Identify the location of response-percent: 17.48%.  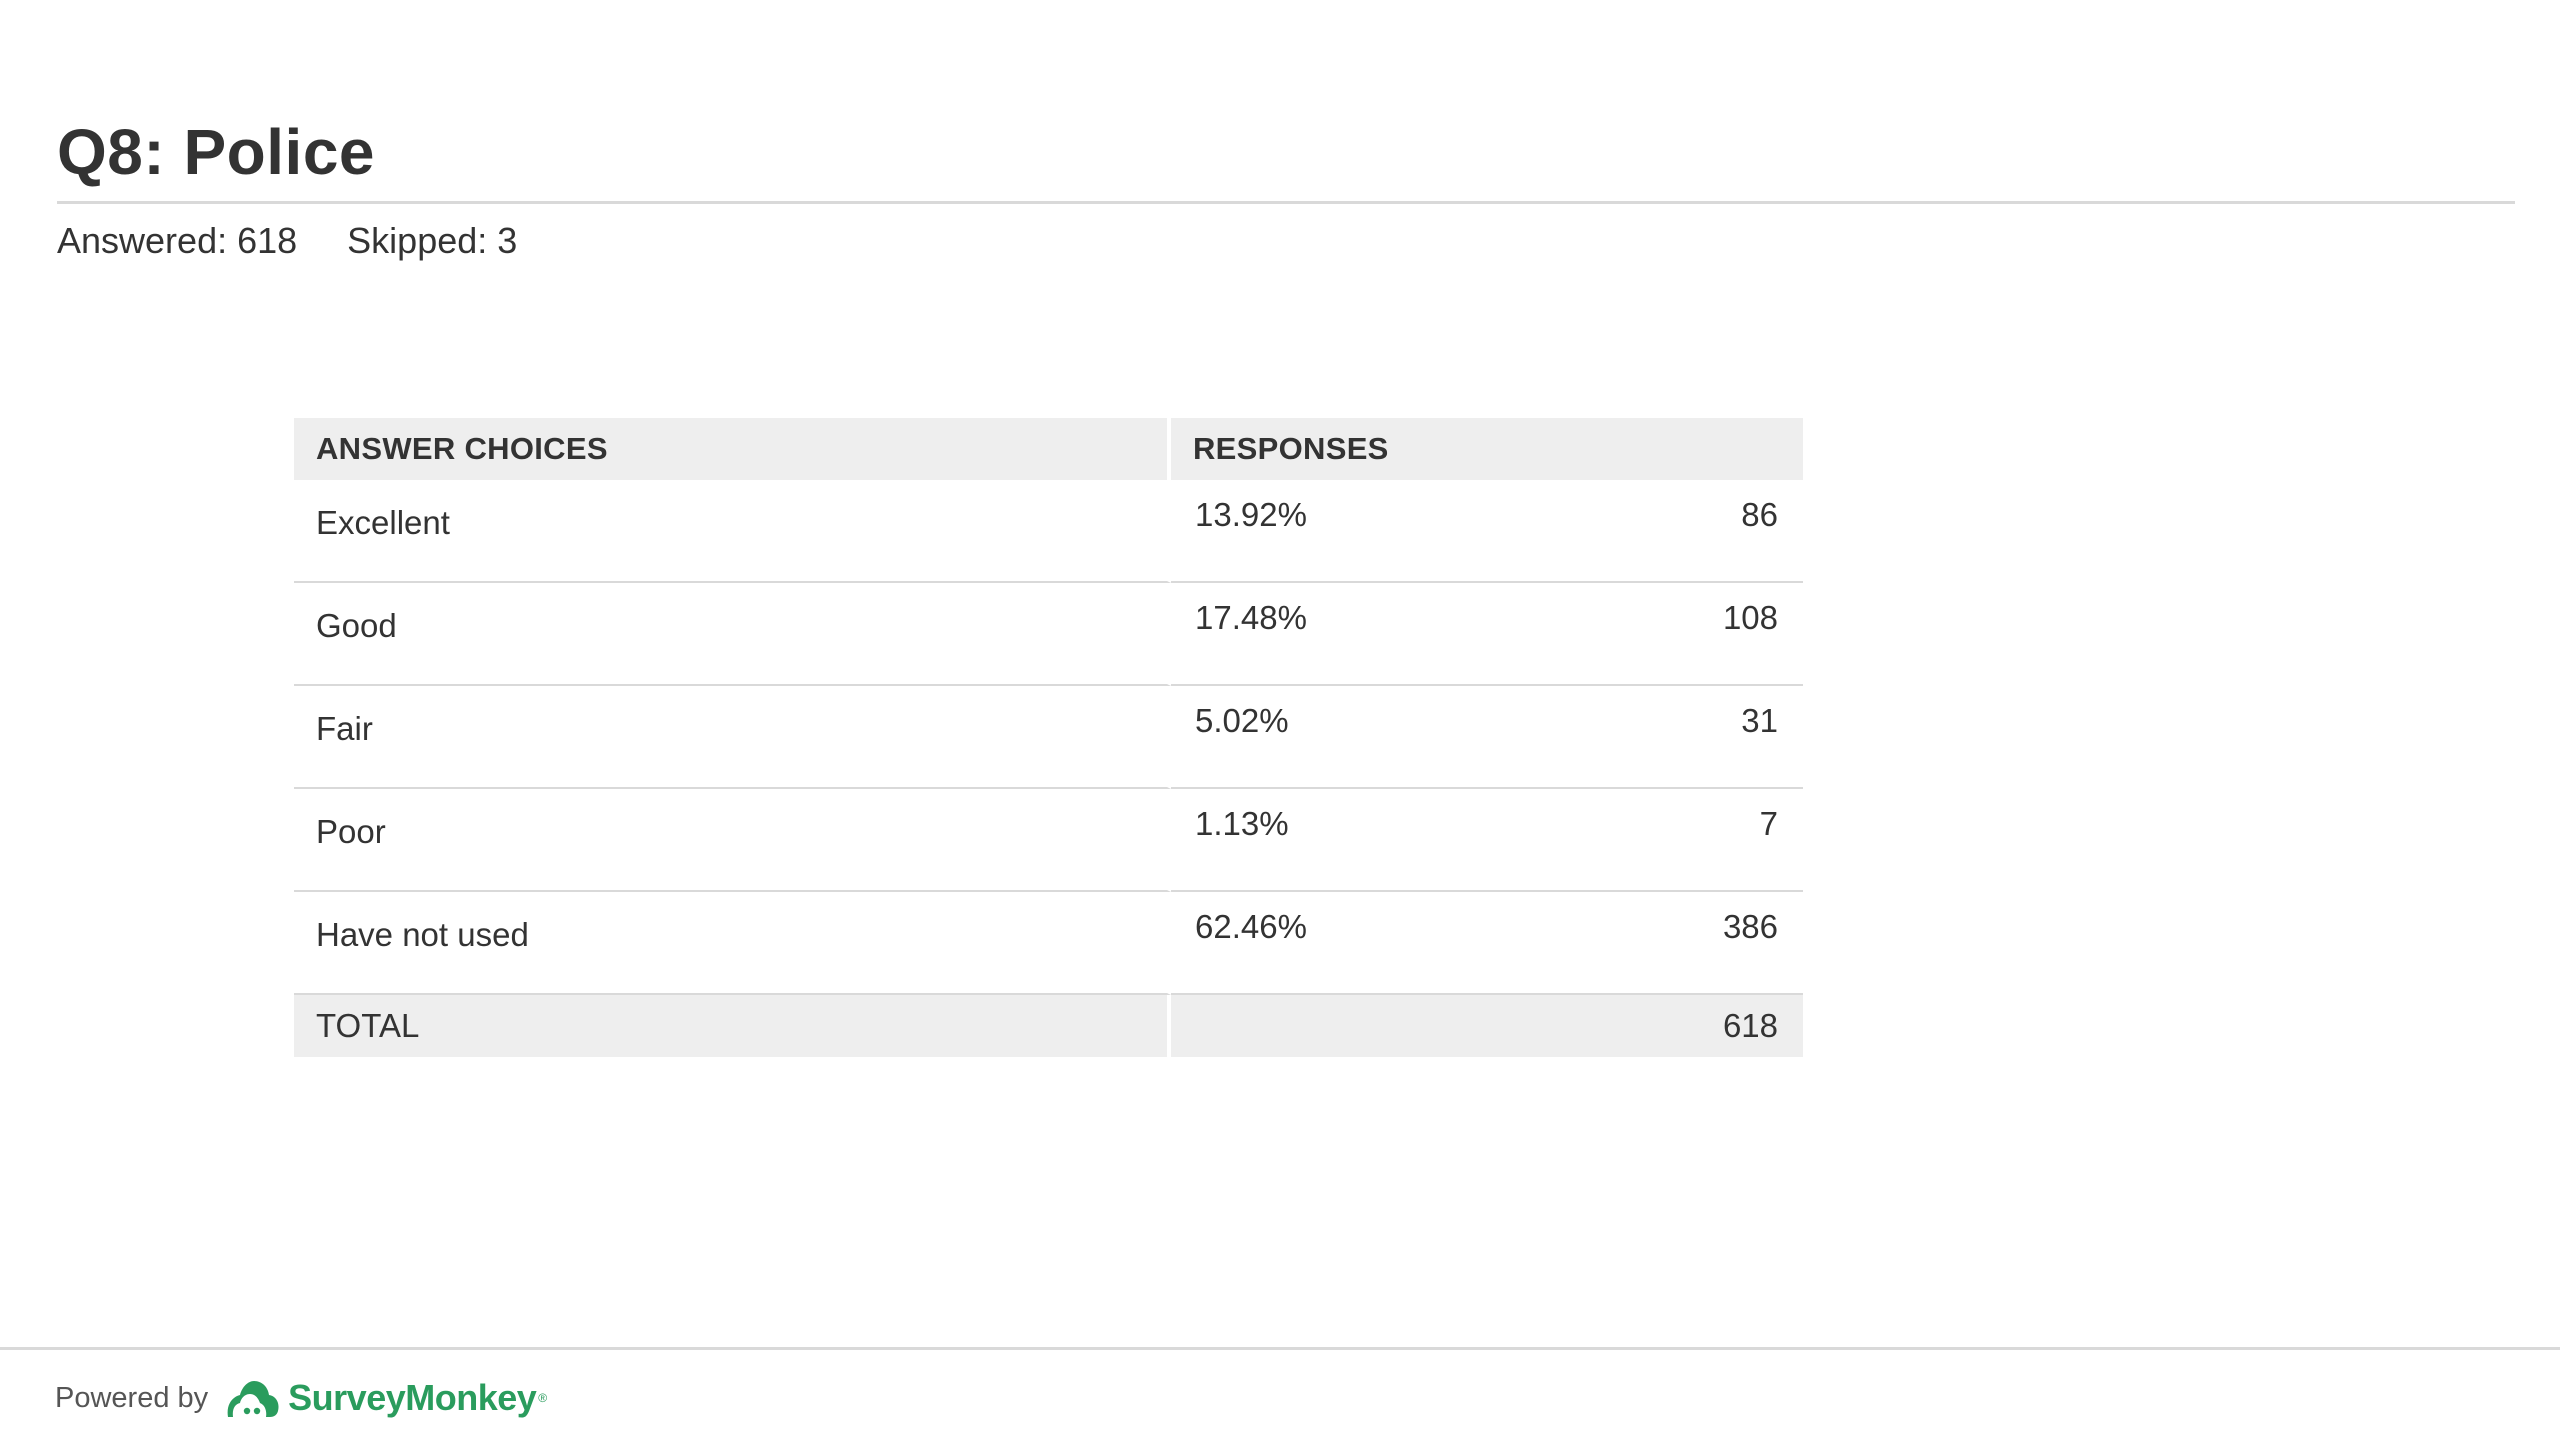
(1251, 617).